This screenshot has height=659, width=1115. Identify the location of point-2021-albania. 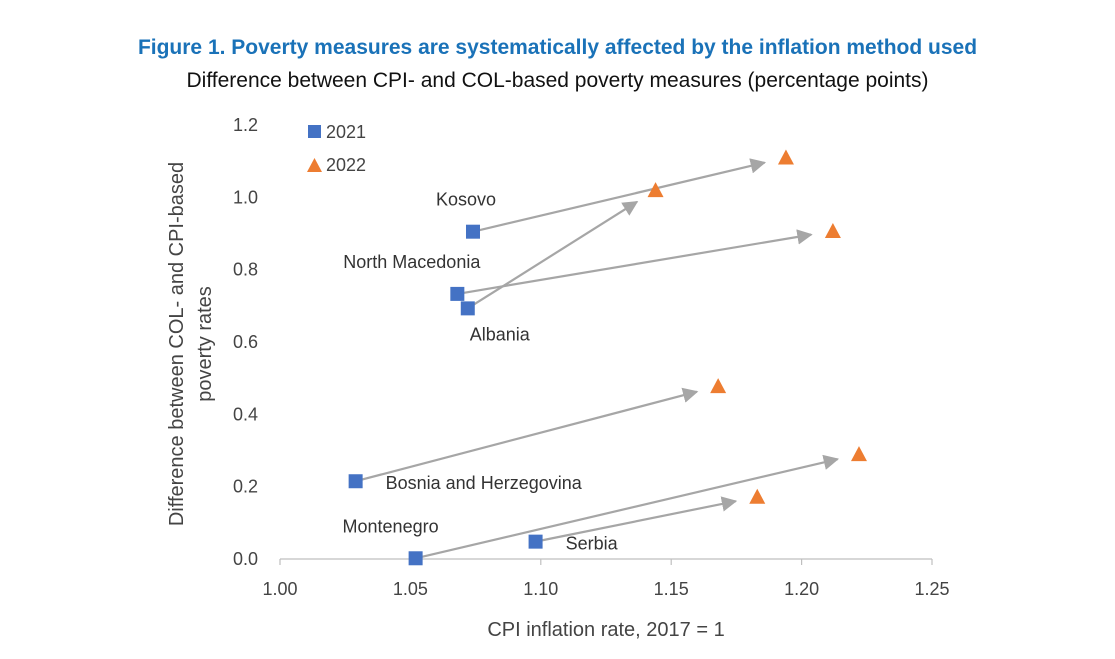
(467, 308).